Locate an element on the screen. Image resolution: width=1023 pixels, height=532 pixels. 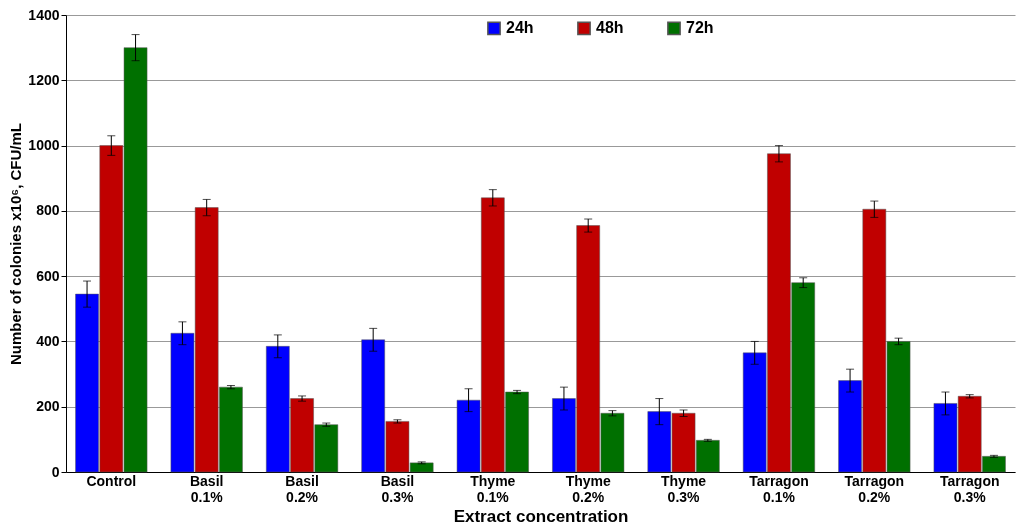
x-tick-label: Basil 0.3% is located at coordinates (397, 488).